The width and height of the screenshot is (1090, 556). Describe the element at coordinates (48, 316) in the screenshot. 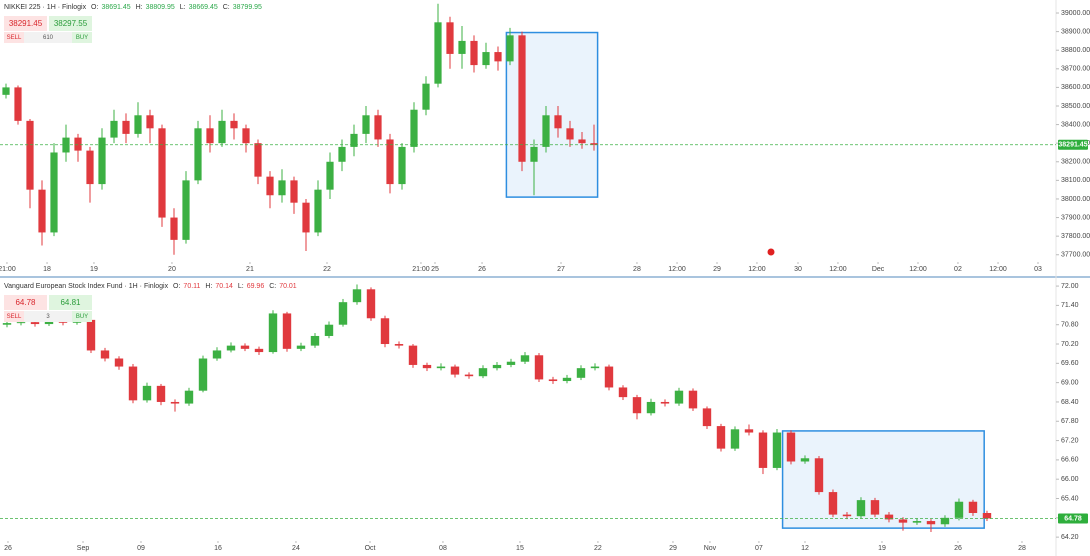

I see `spread: 3` at that location.